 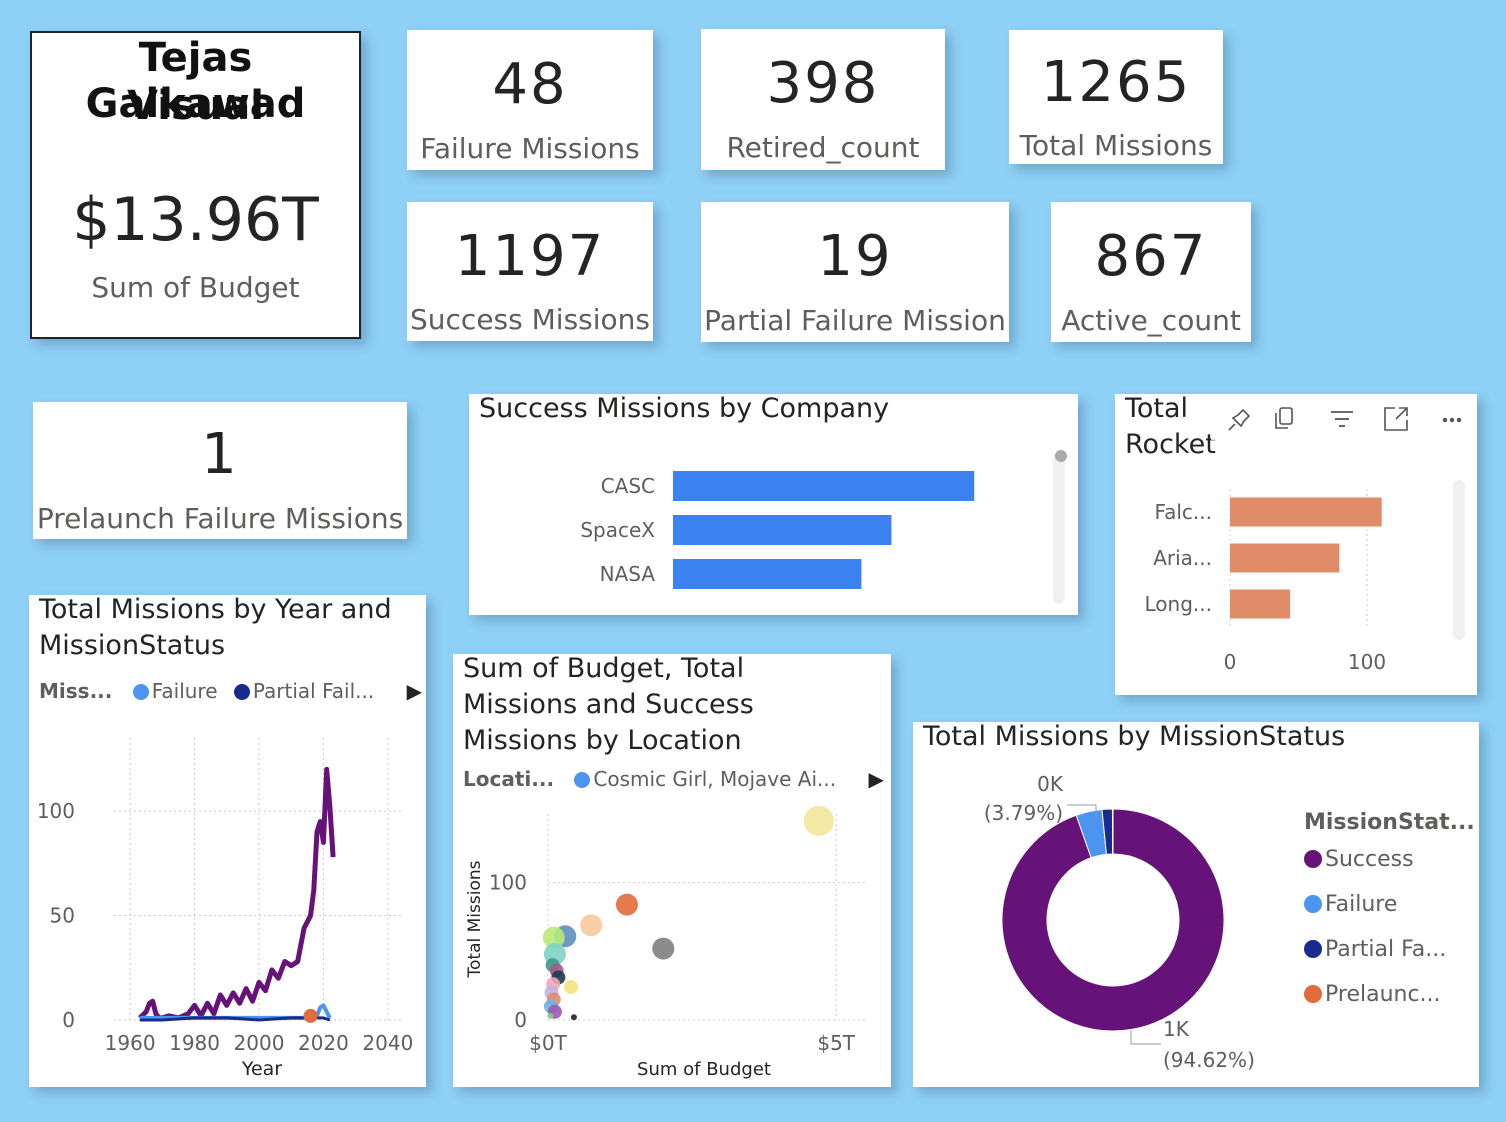 What do you see at coordinates (628, 486) in the screenshot?
I see `category-label: CASC` at bounding box center [628, 486].